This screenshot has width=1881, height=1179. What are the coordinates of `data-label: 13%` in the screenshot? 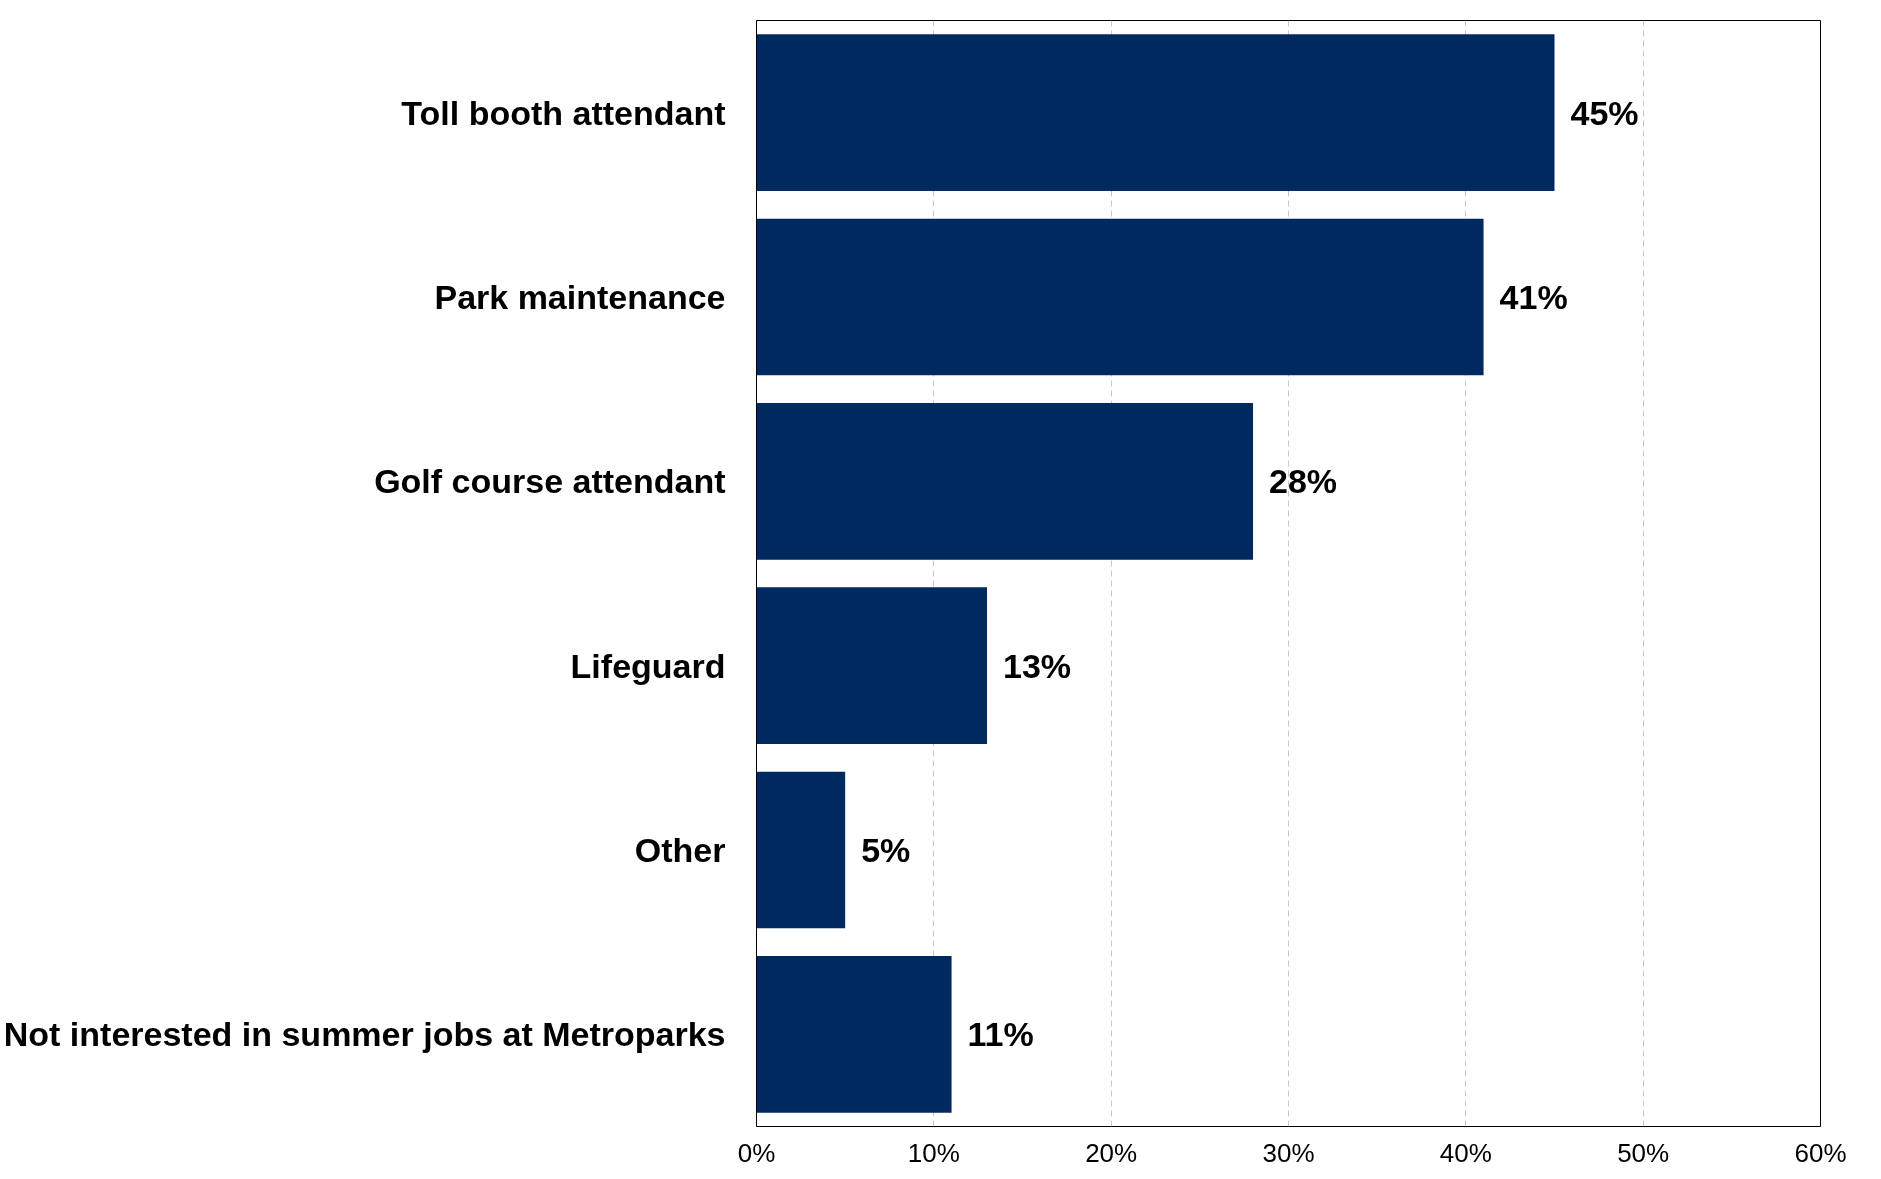 It's located at (1037, 665).